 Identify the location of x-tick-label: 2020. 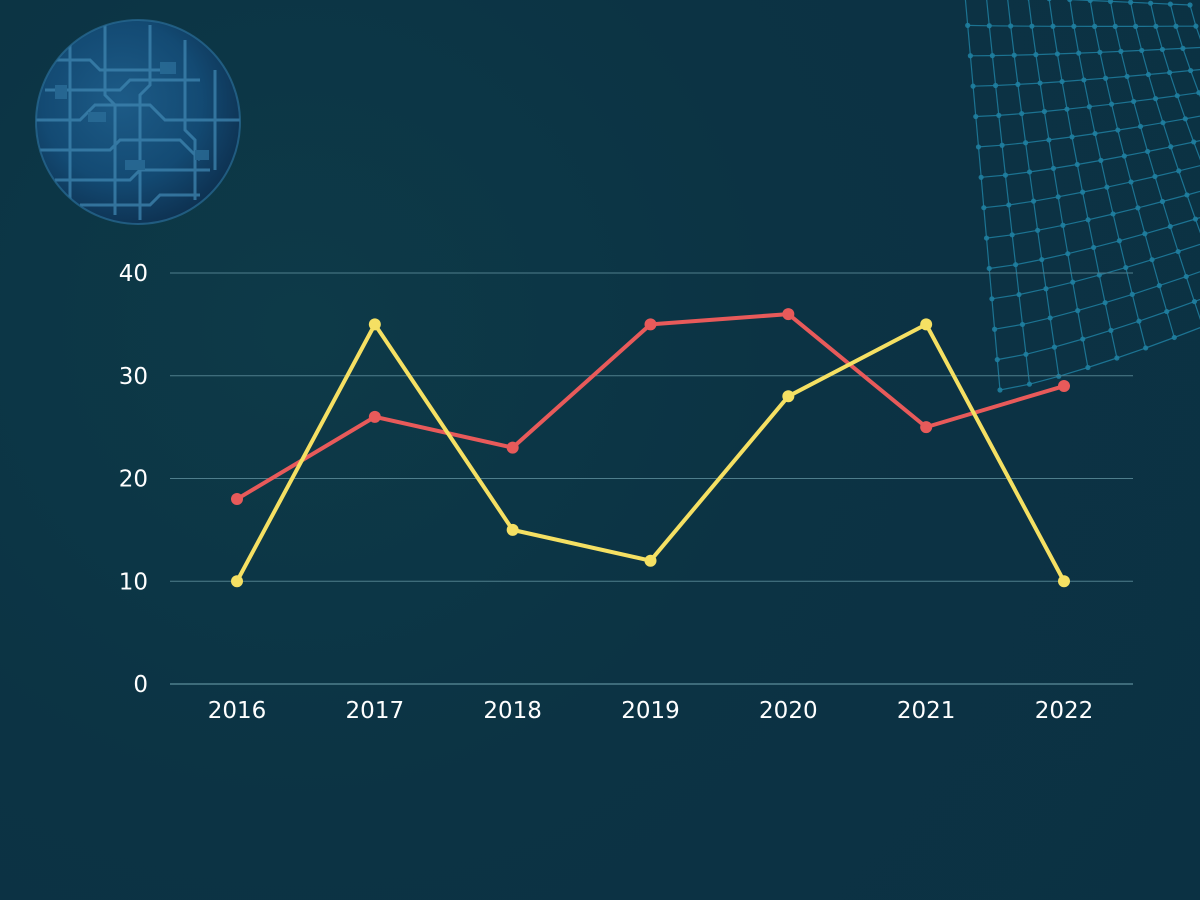
(788, 711).